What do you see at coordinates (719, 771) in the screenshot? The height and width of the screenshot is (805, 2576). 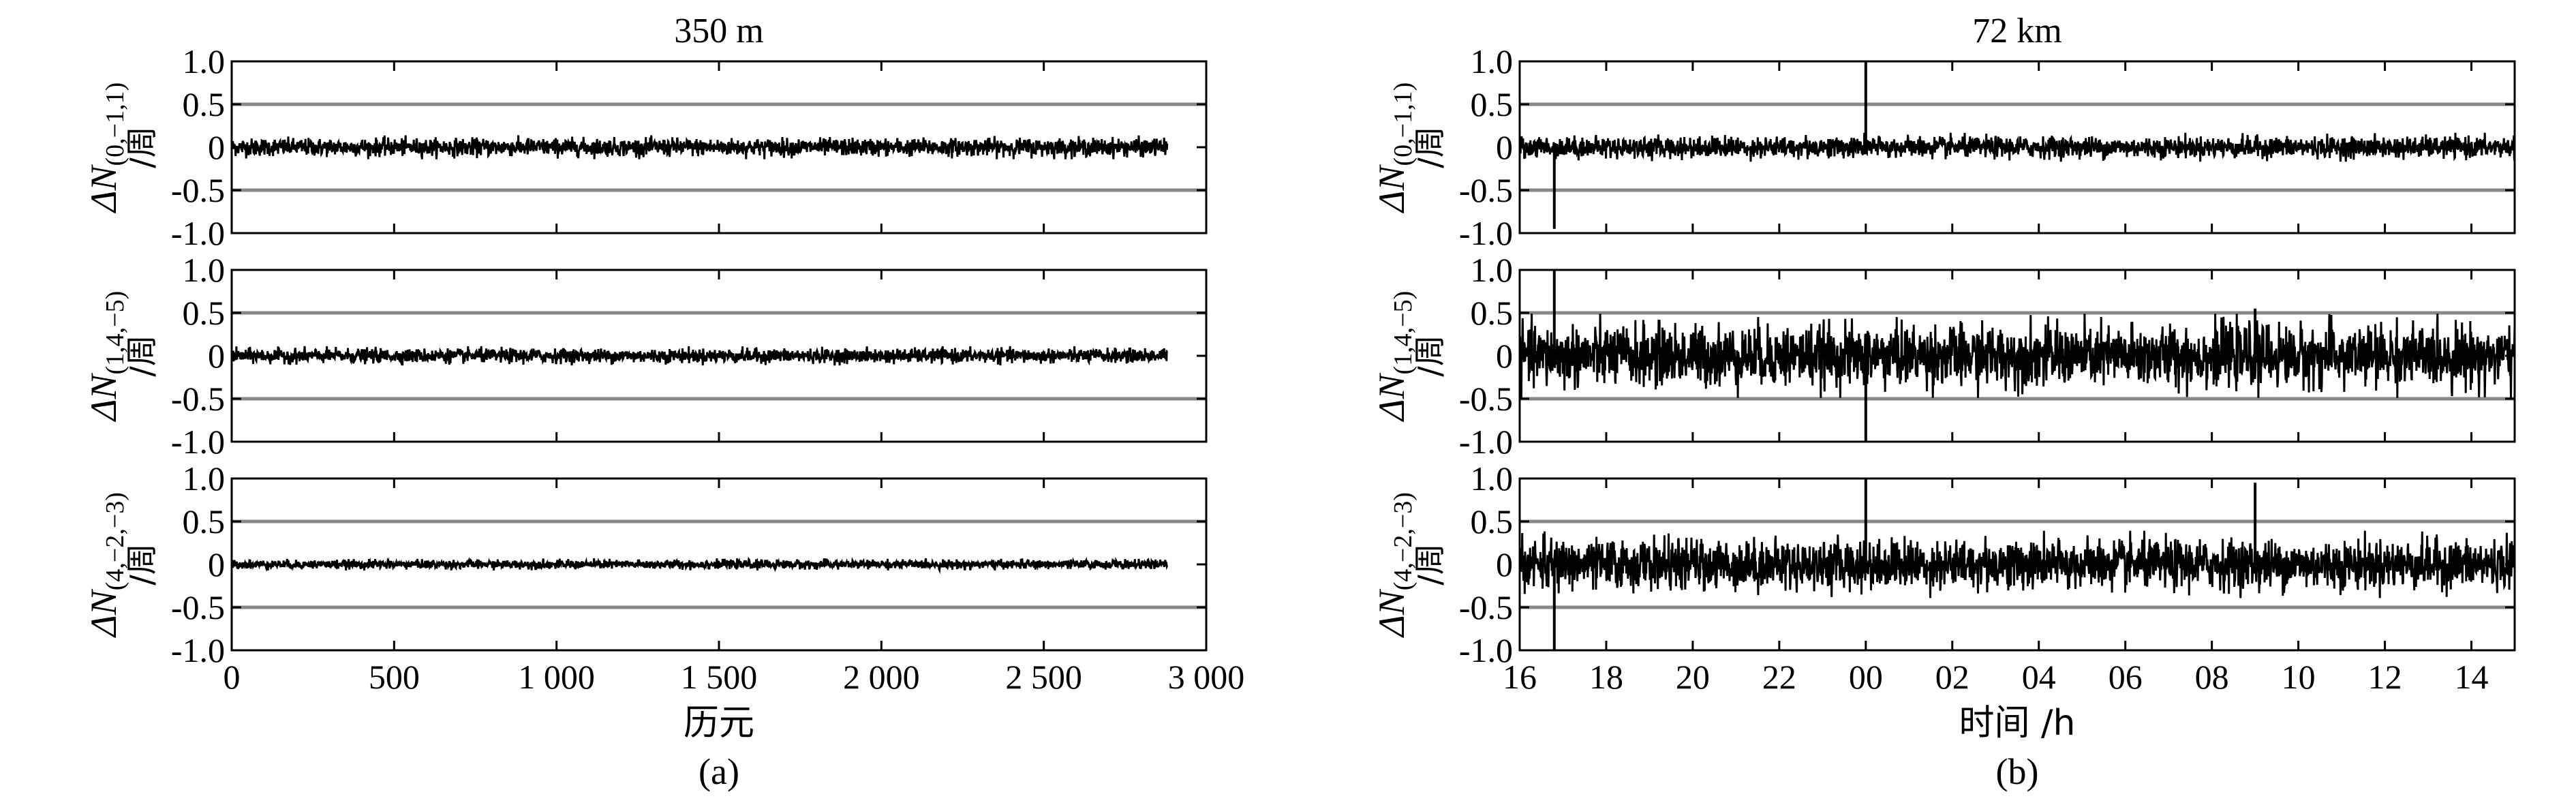 I see `panel-caption: (a)` at bounding box center [719, 771].